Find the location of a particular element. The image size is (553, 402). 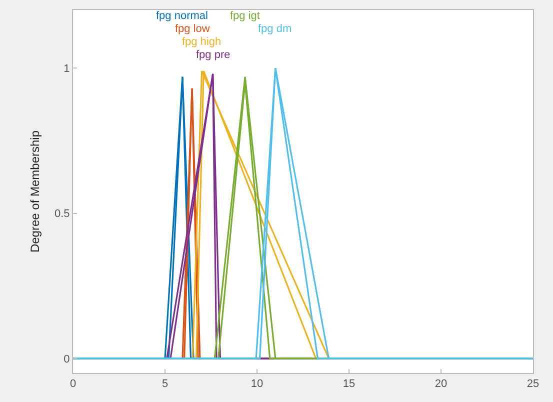

series-label: fpg pre is located at coordinates (213, 55).